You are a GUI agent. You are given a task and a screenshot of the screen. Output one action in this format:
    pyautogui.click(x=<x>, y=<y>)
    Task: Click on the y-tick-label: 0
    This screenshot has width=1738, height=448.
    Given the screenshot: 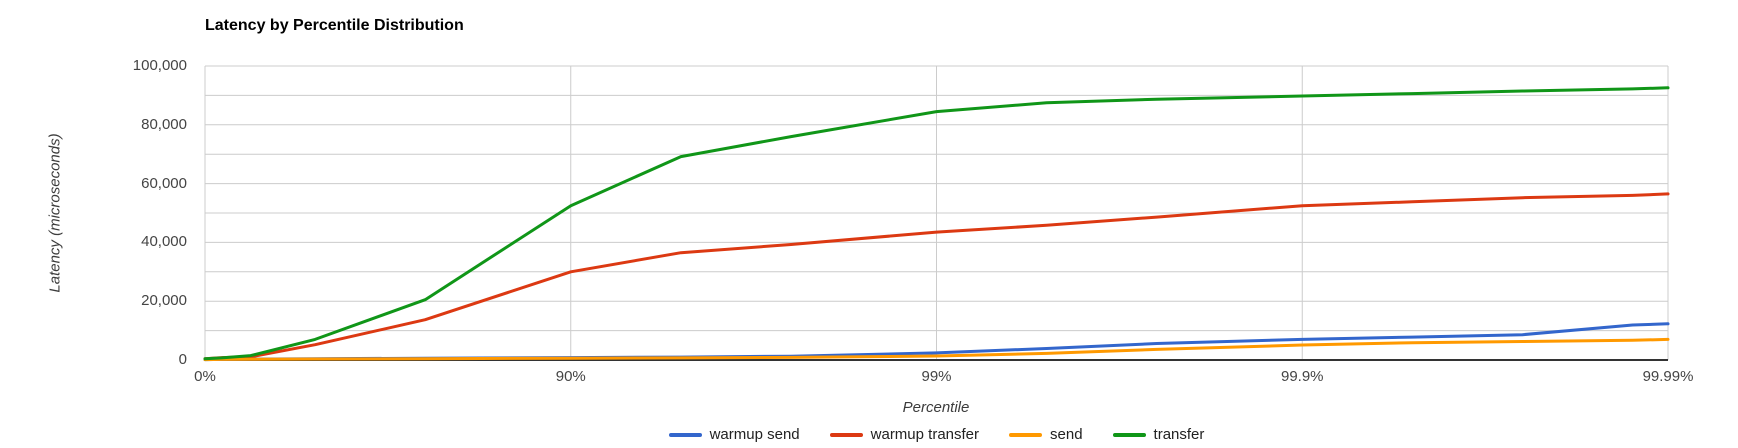 What is the action you would take?
    pyautogui.click(x=182, y=359)
    